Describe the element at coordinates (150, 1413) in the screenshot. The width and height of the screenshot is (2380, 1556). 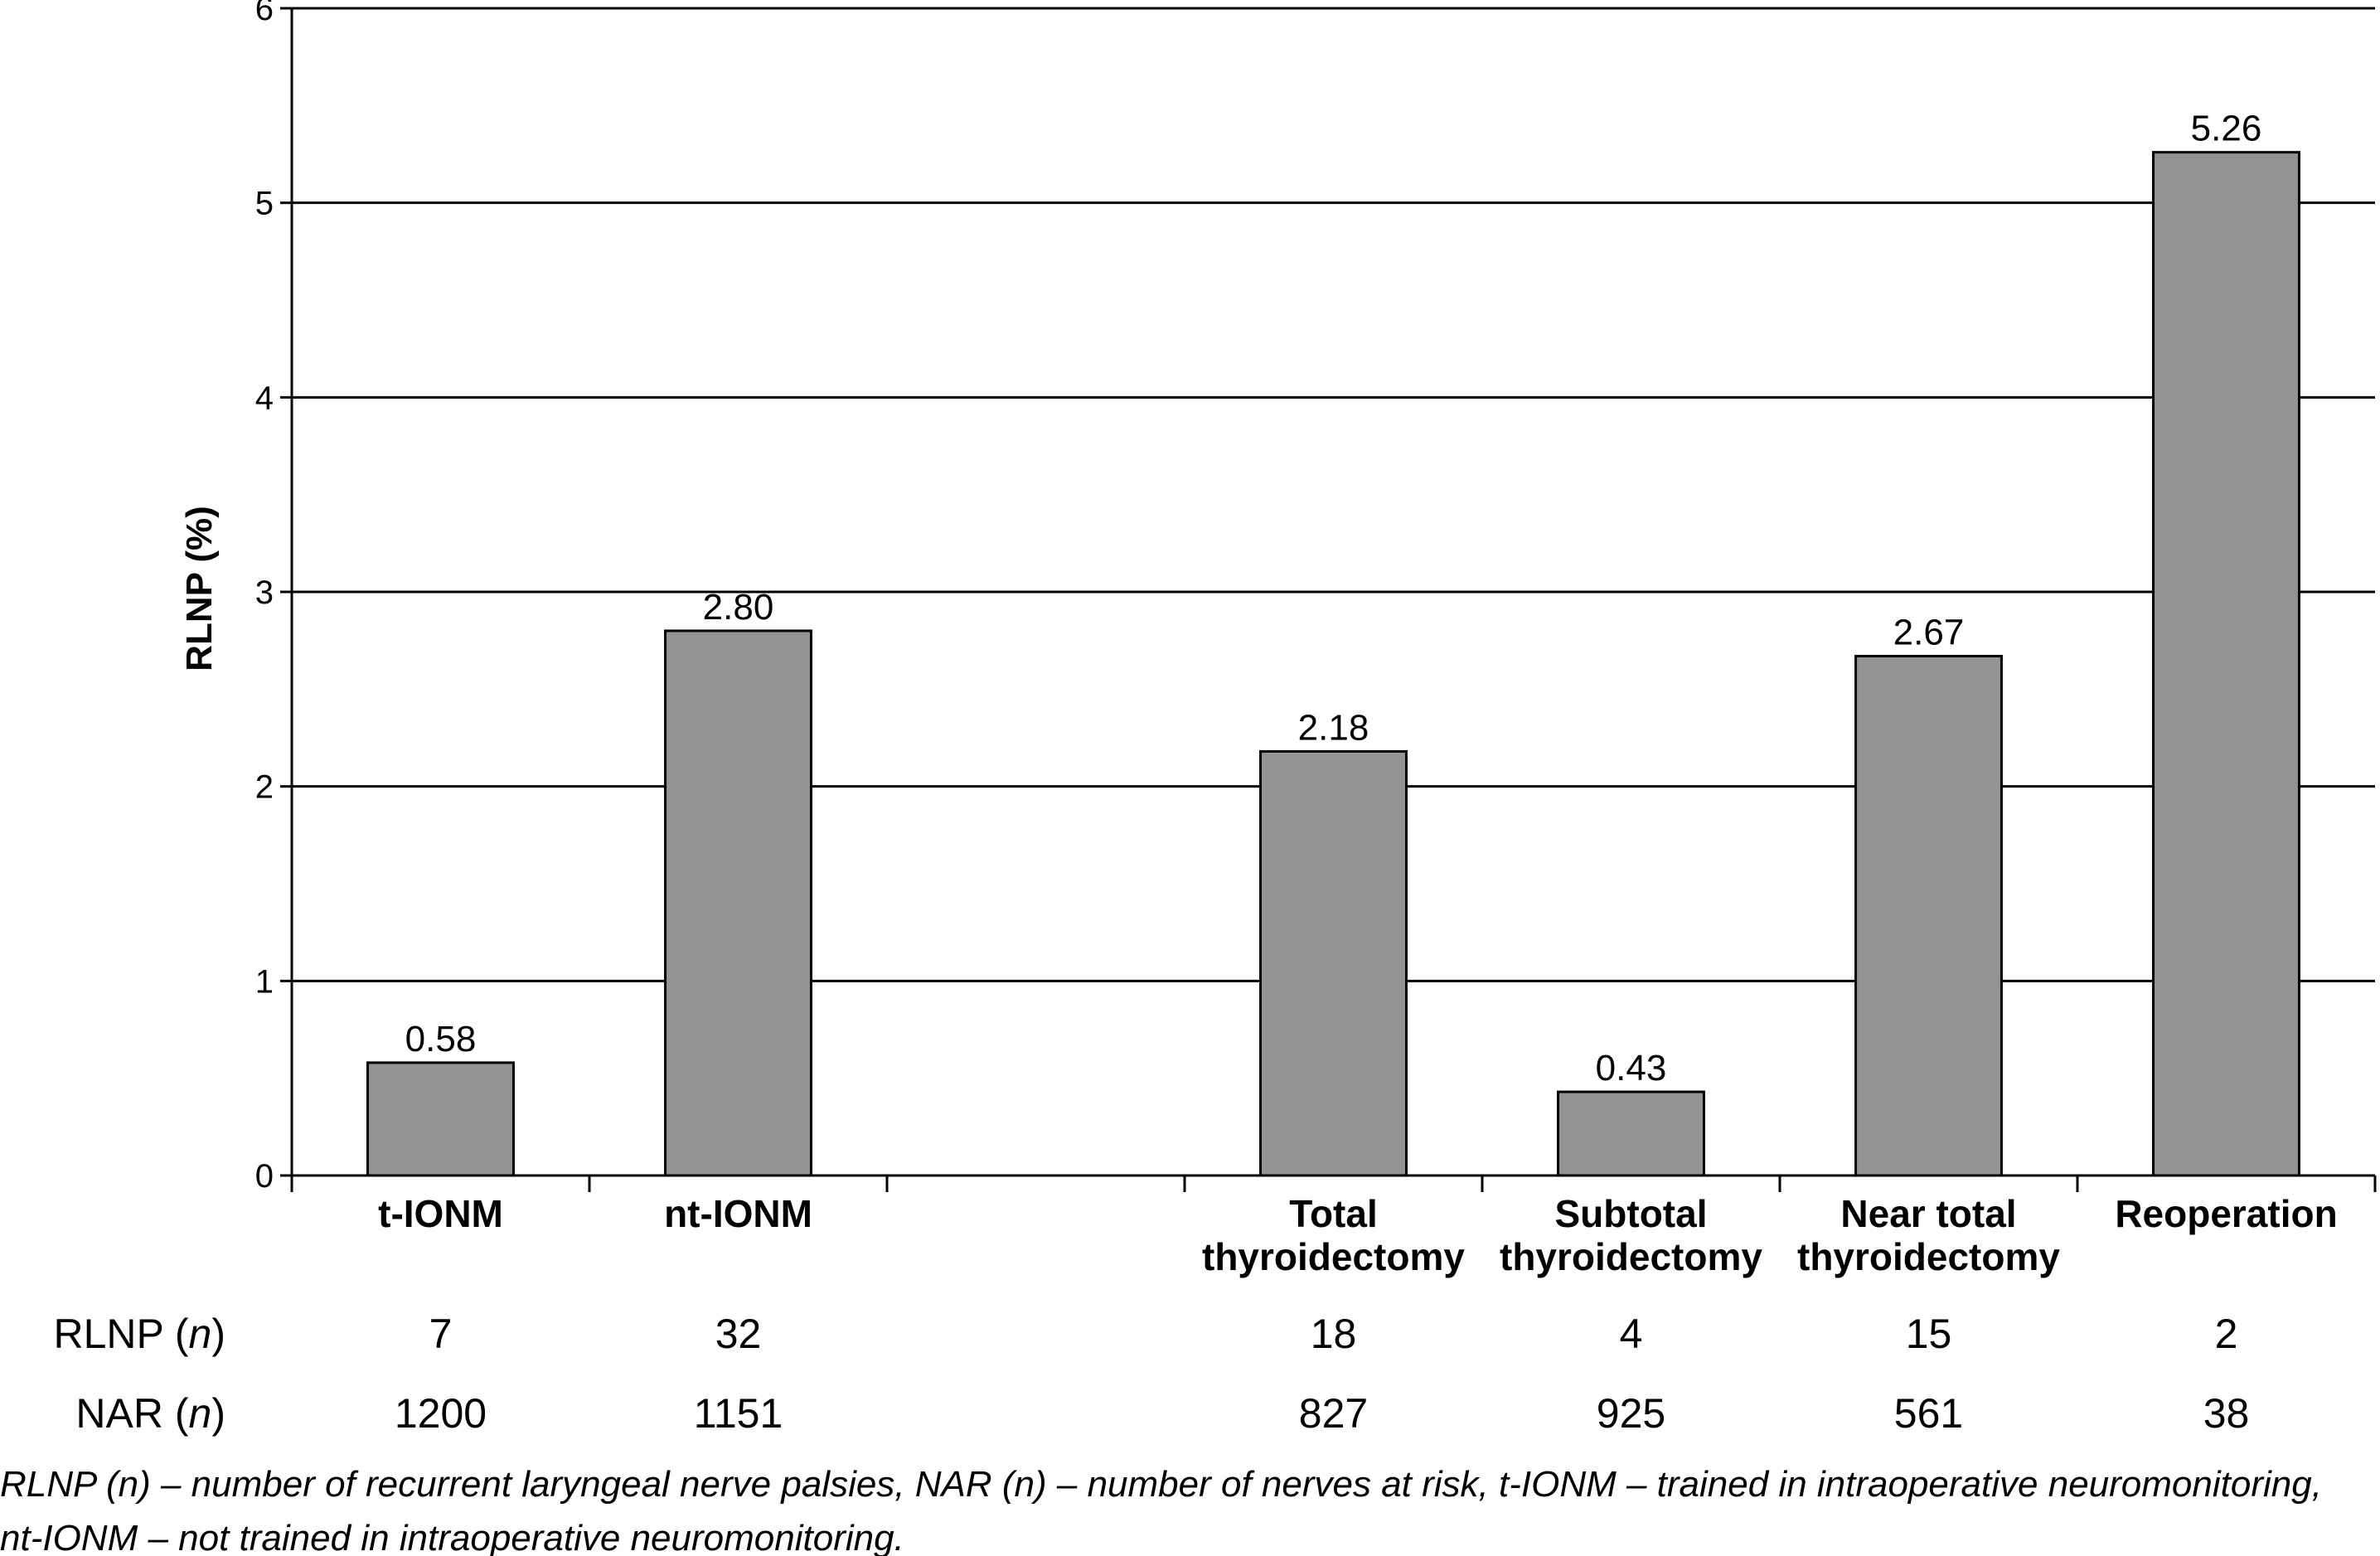
I see `table-row-label: NAR (n)` at that location.